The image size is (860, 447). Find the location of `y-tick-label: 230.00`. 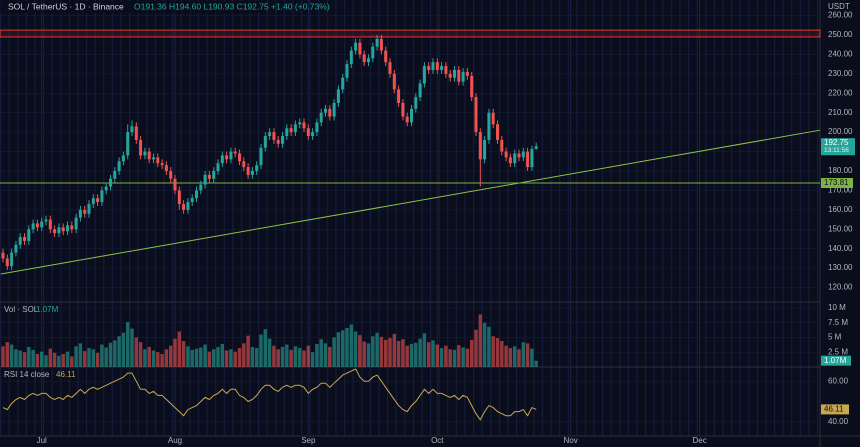

y-tick-label: 230.00 is located at coordinates (840, 73).